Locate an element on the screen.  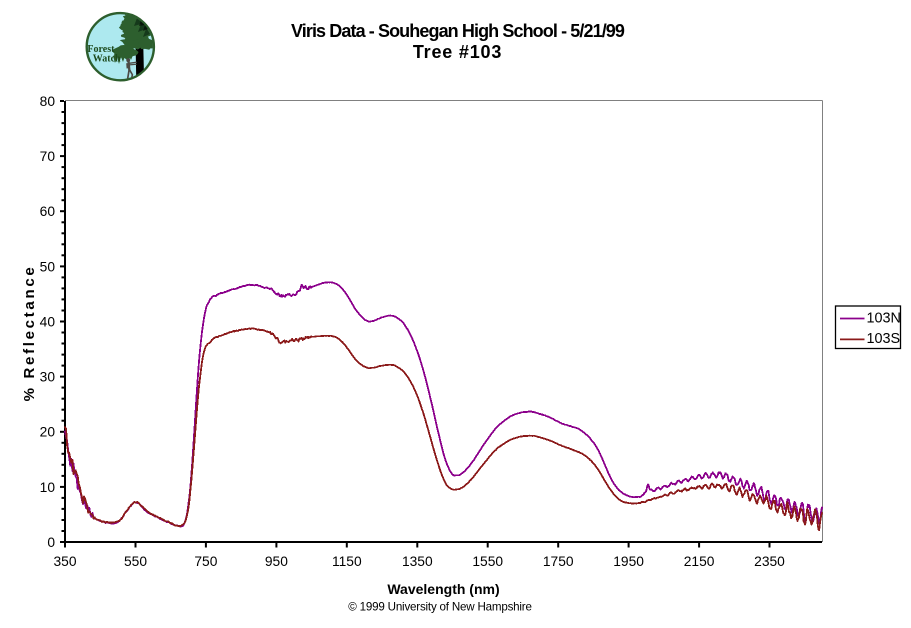
svg-text: 80 is located at coordinates (48, 101).